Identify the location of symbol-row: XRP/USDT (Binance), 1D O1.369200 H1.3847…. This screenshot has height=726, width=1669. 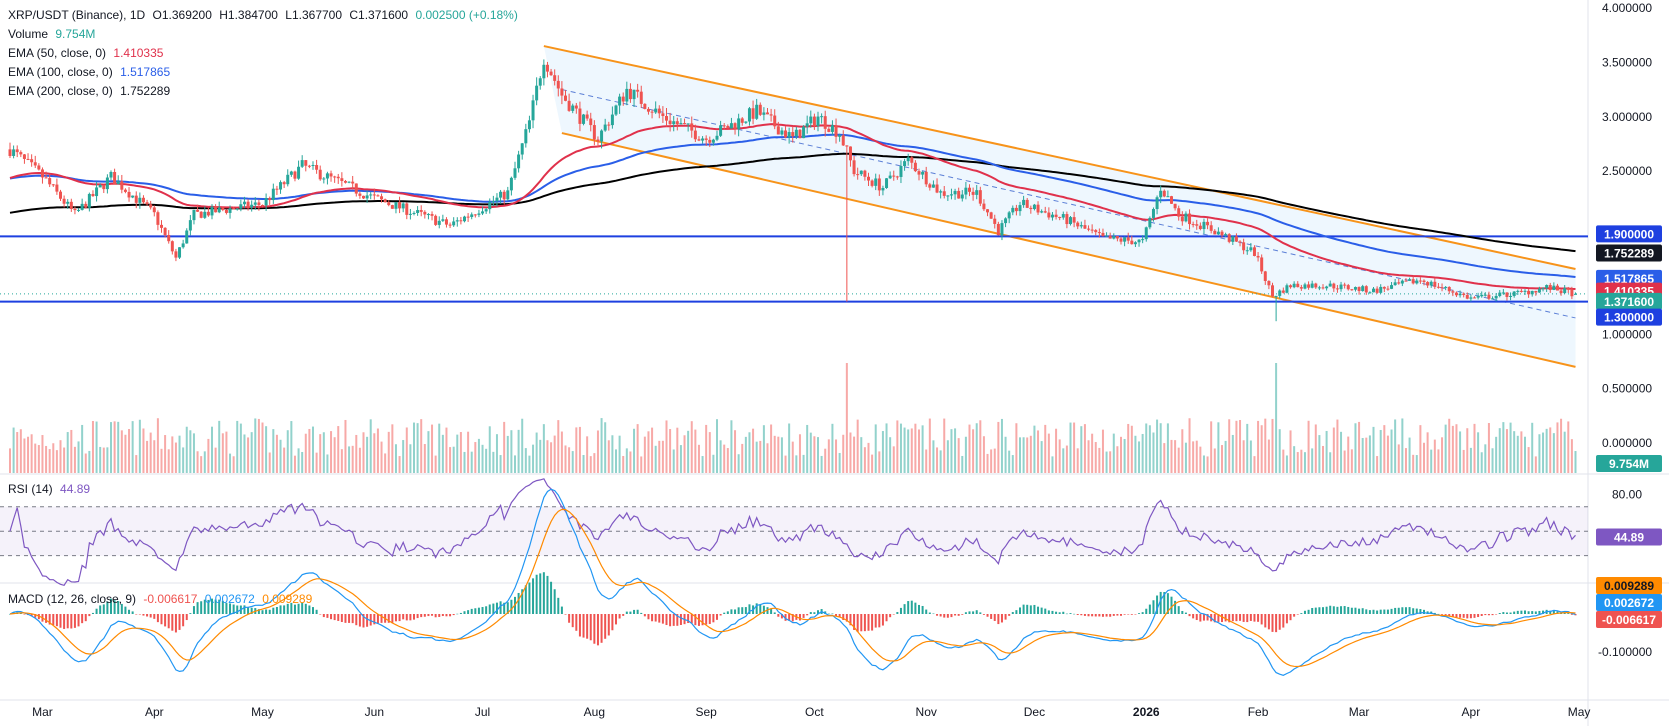
(265, 15).